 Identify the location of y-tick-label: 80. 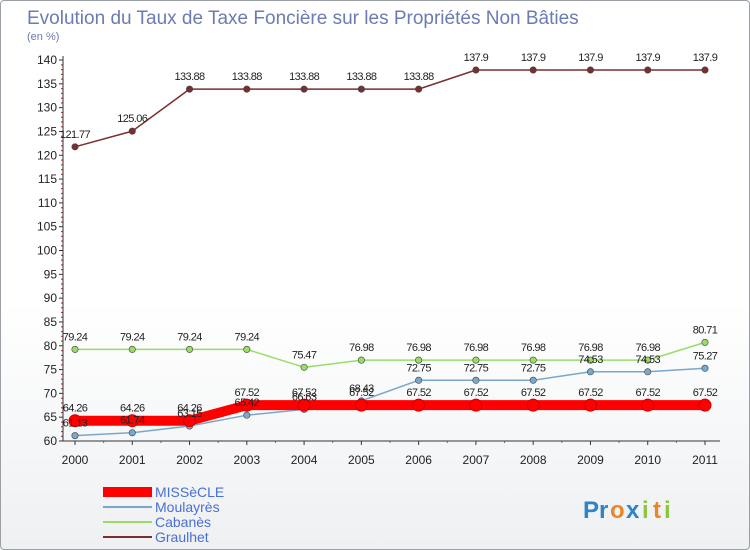
(51, 346).